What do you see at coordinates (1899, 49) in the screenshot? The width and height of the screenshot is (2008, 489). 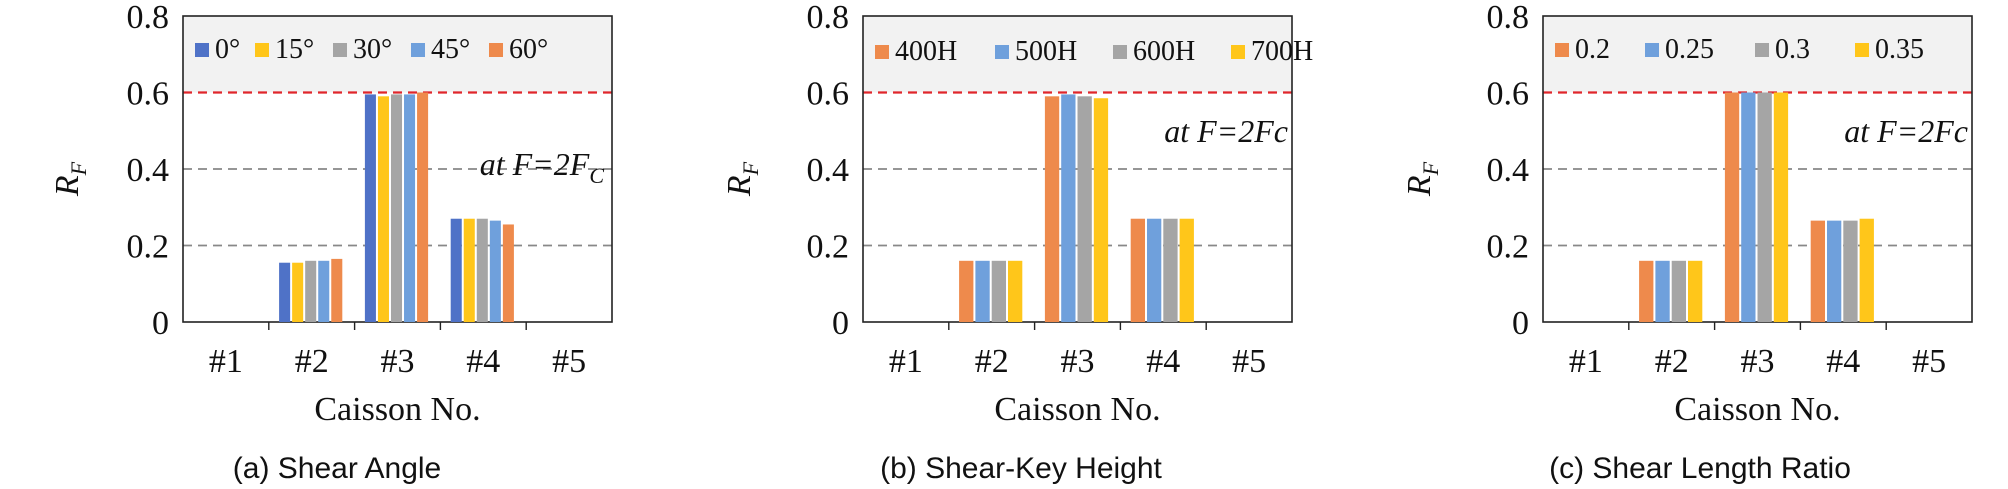 I see `legend-label: 0.35` at bounding box center [1899, 49].